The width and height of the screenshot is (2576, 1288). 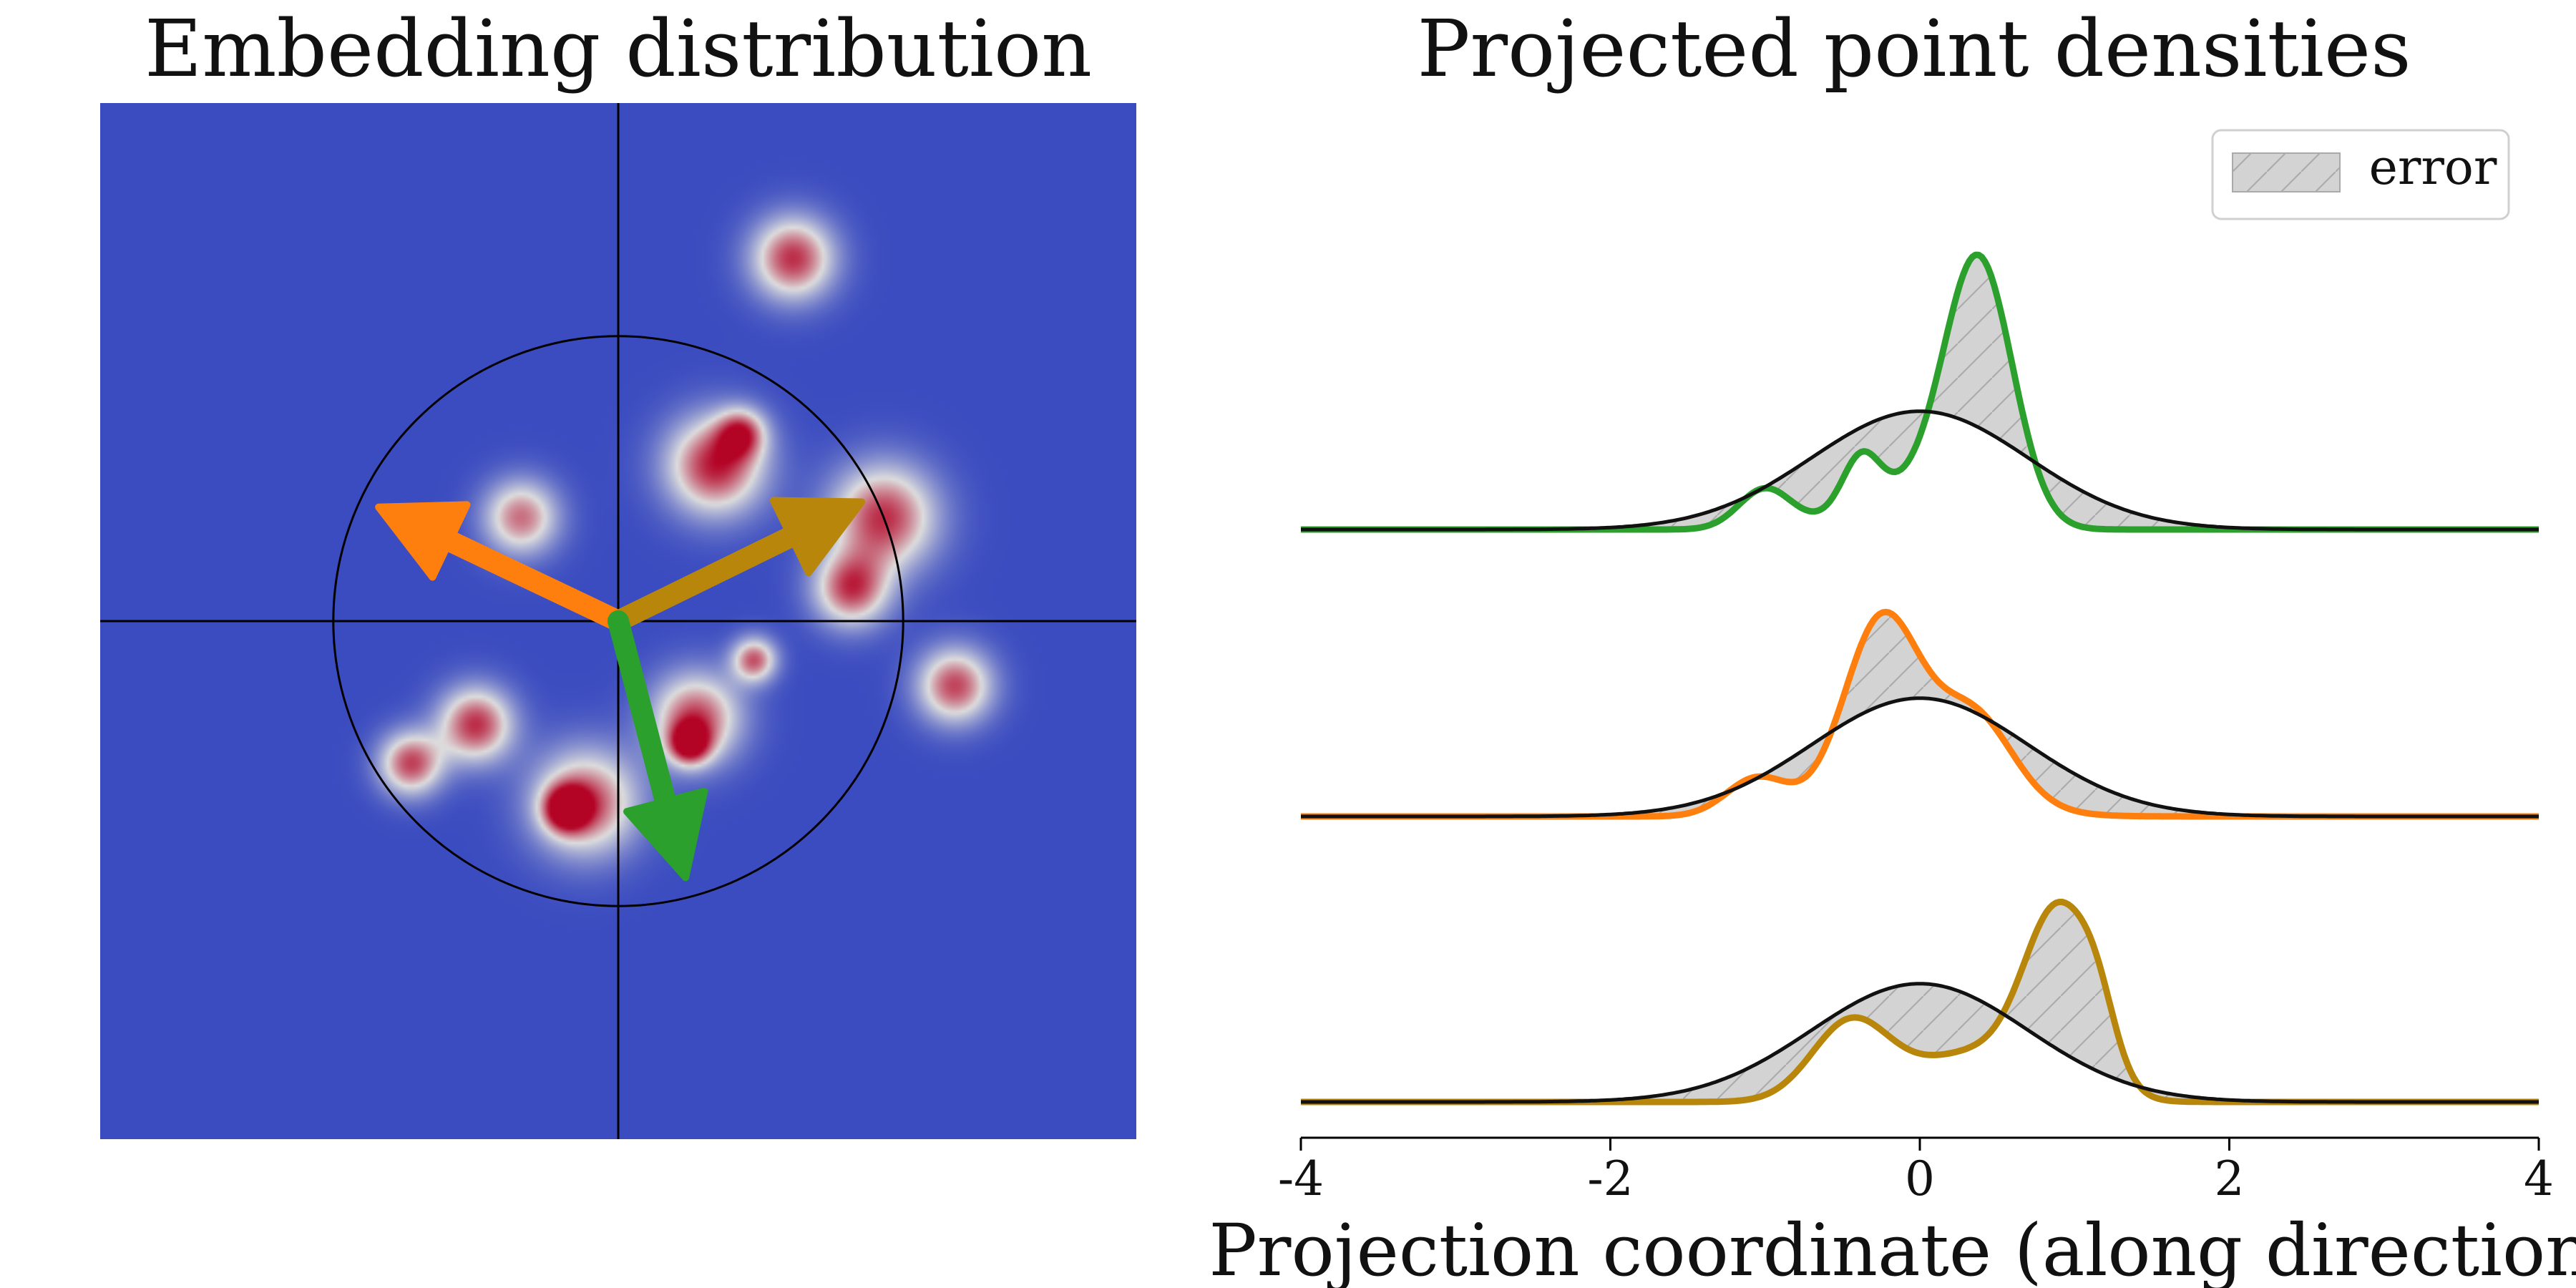 I want to click on x-tick-label: 2, so click(x=2230, y=1178).